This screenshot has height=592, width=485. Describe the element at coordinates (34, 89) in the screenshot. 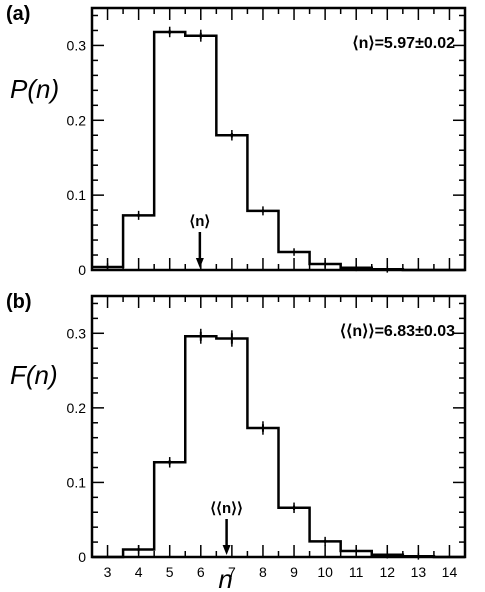

I see `y-axis-label: P(n)` at that location.